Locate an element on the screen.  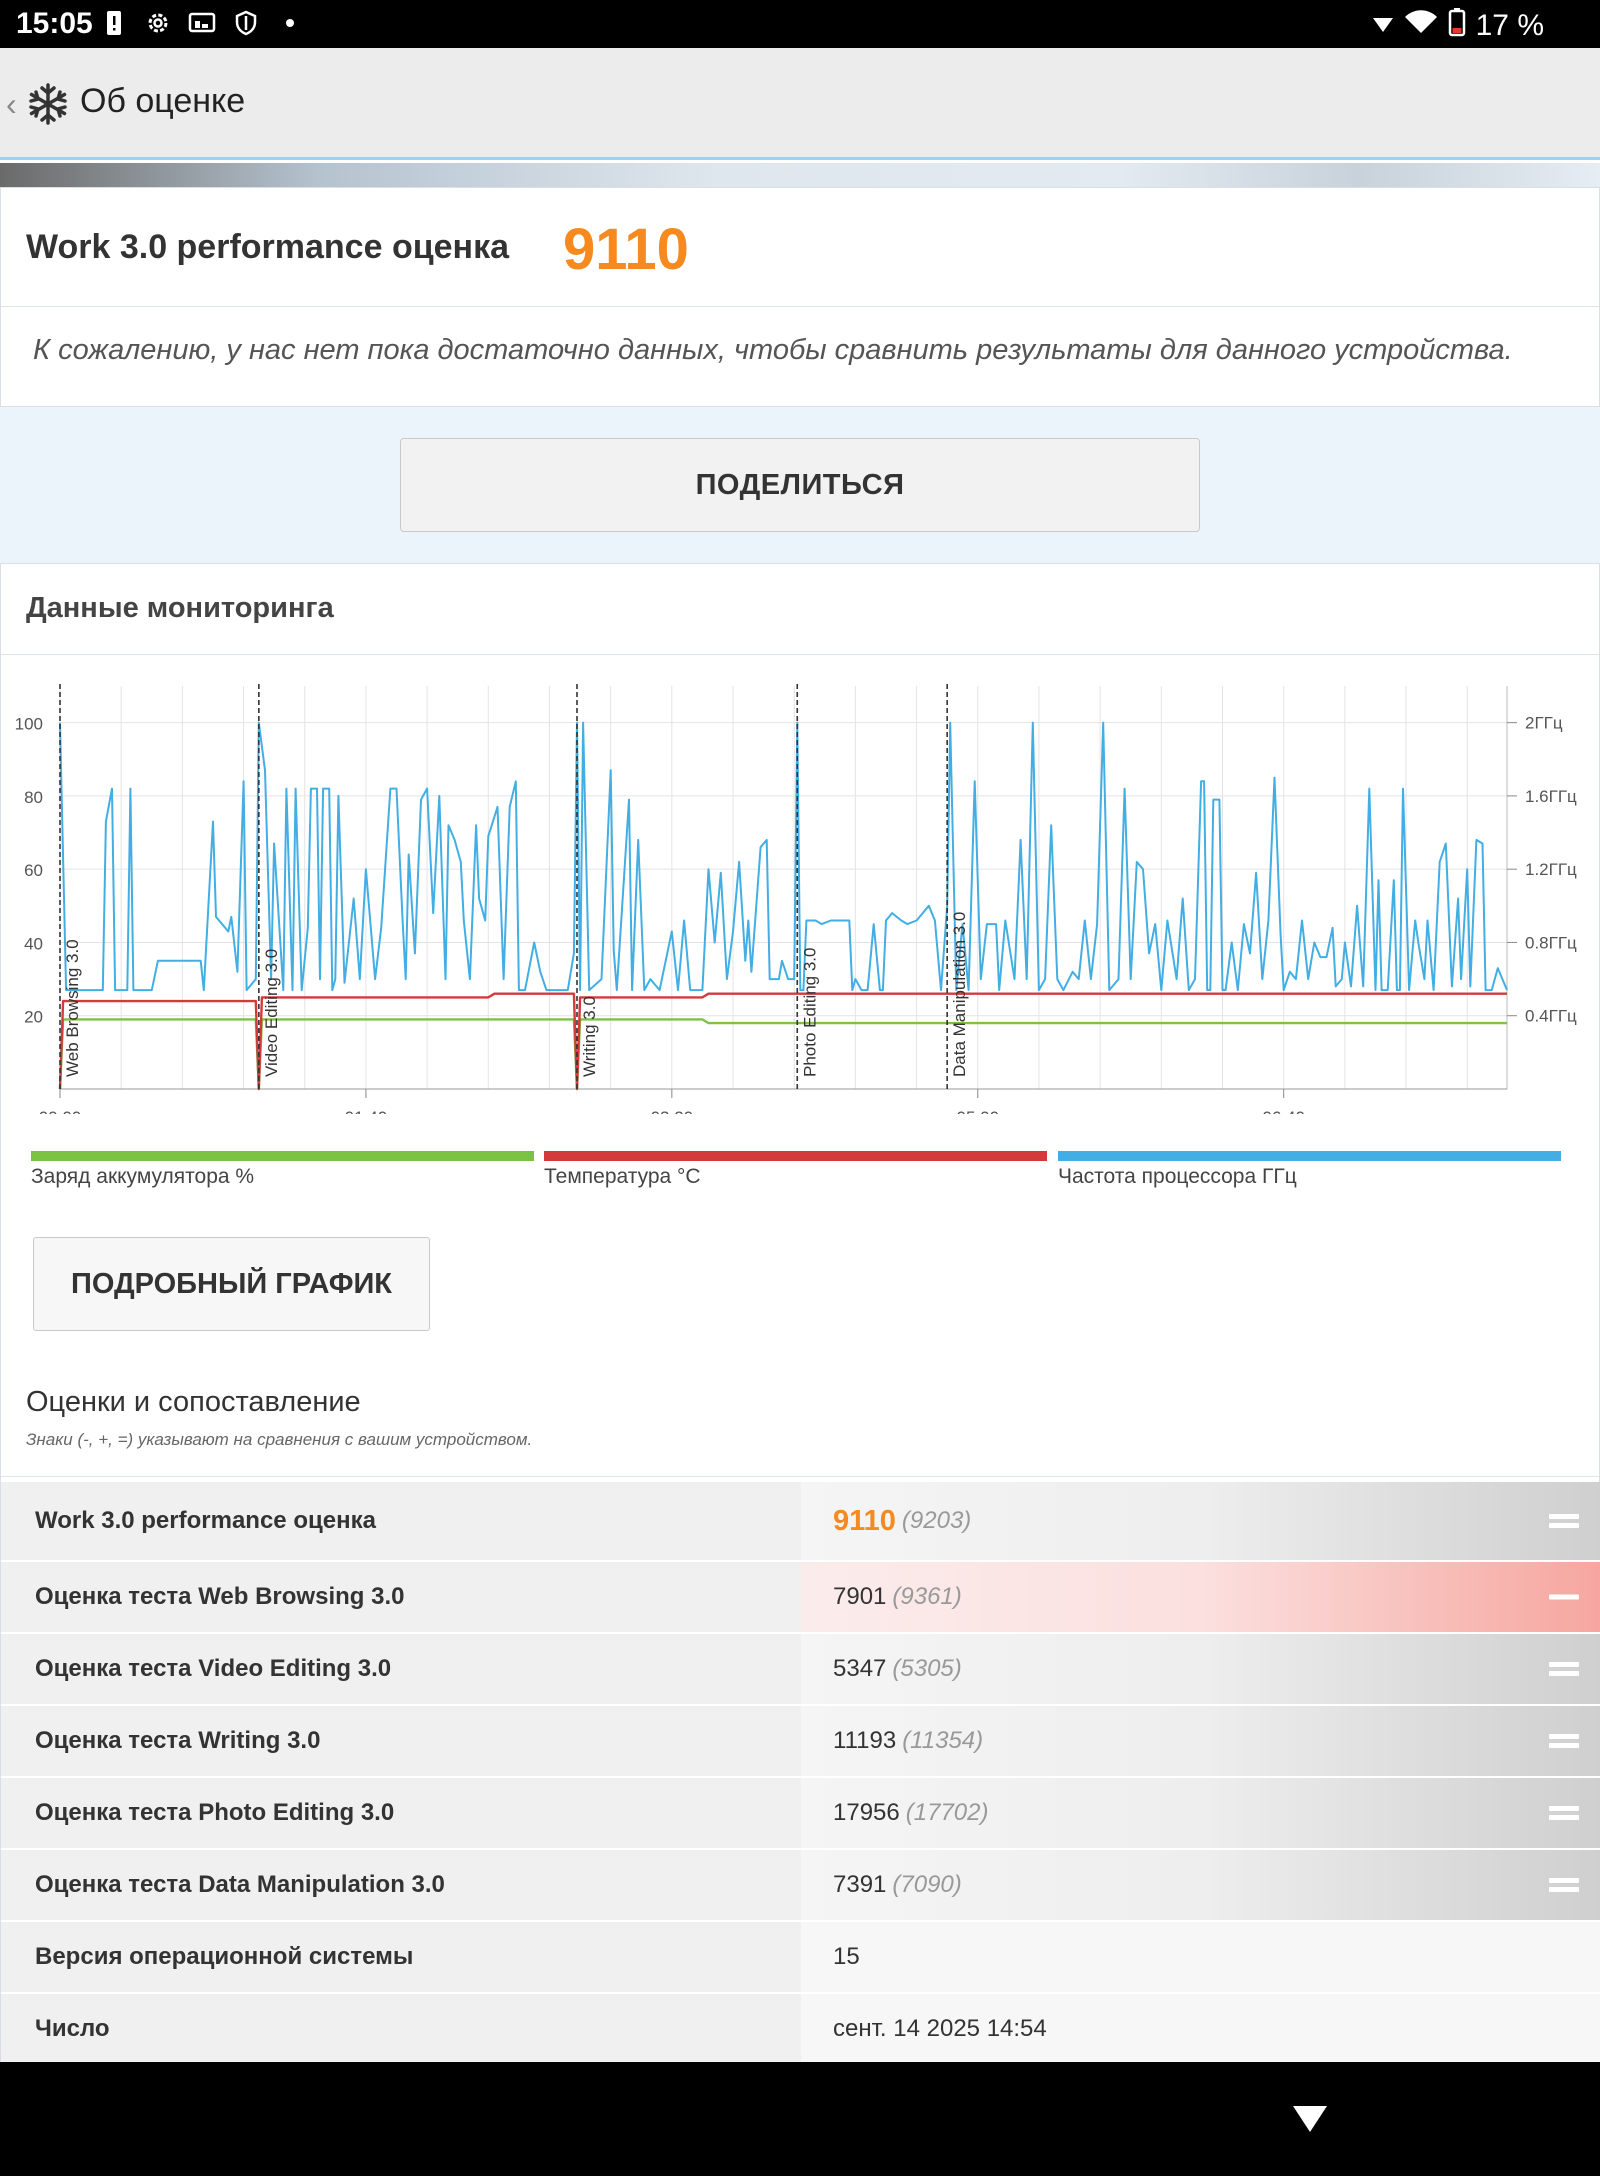
result-row: Оценка теста Writing 3.0 11193 (11354) is located at coordinates (800, 1742).